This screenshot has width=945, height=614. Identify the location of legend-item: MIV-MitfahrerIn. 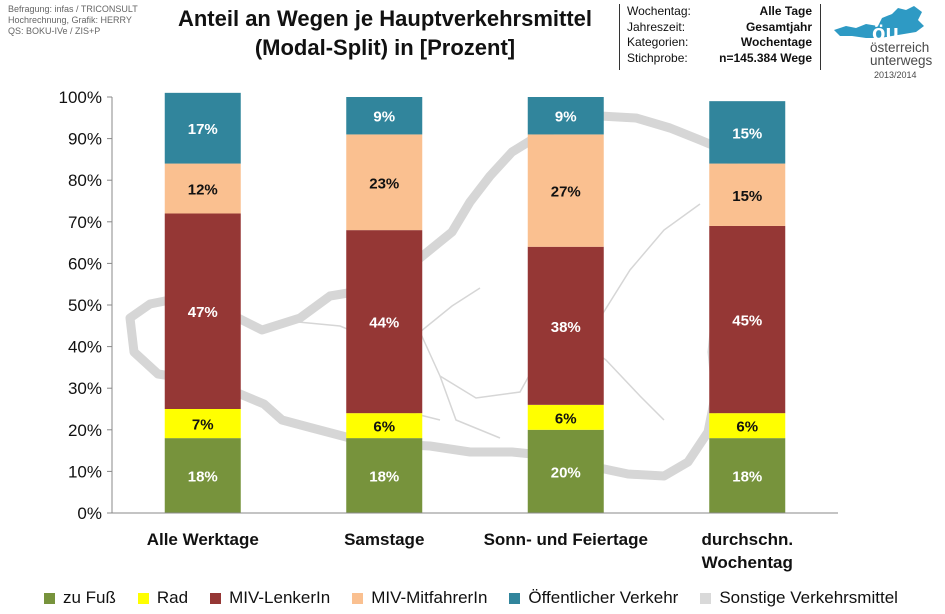
(419, 598).